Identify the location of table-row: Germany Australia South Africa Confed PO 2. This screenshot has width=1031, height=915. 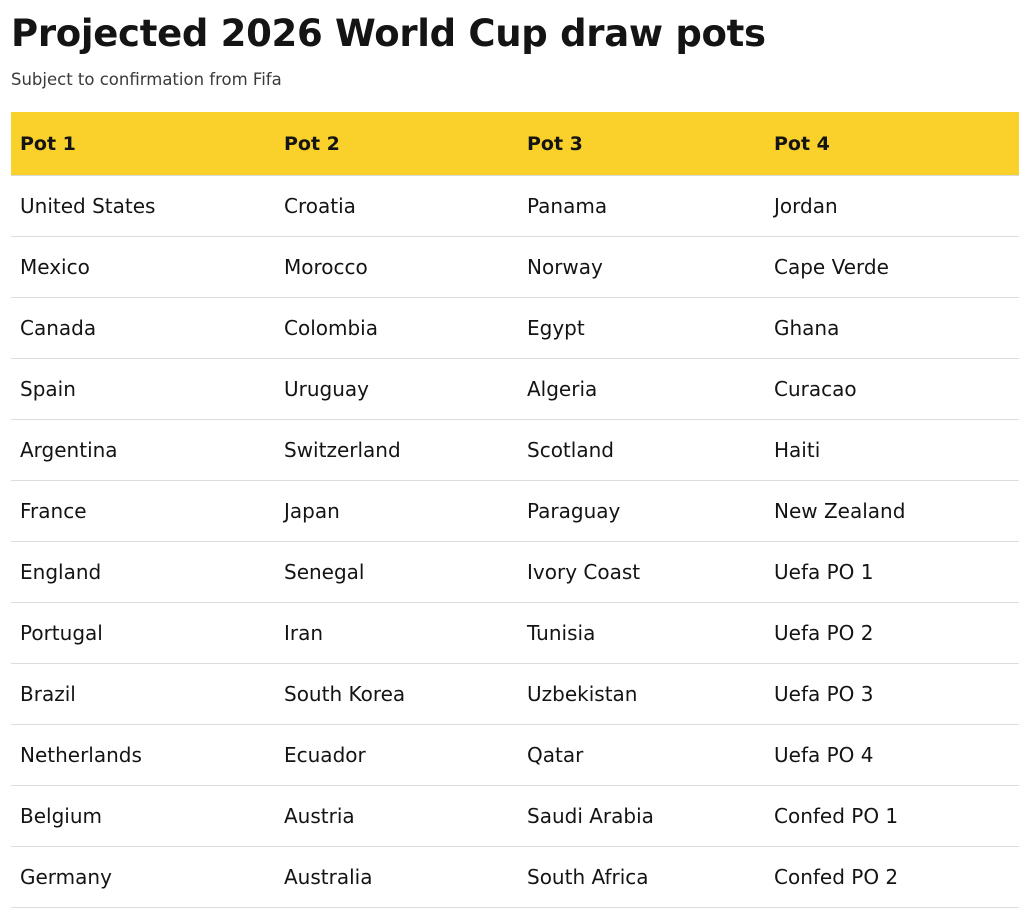
(515, 877).